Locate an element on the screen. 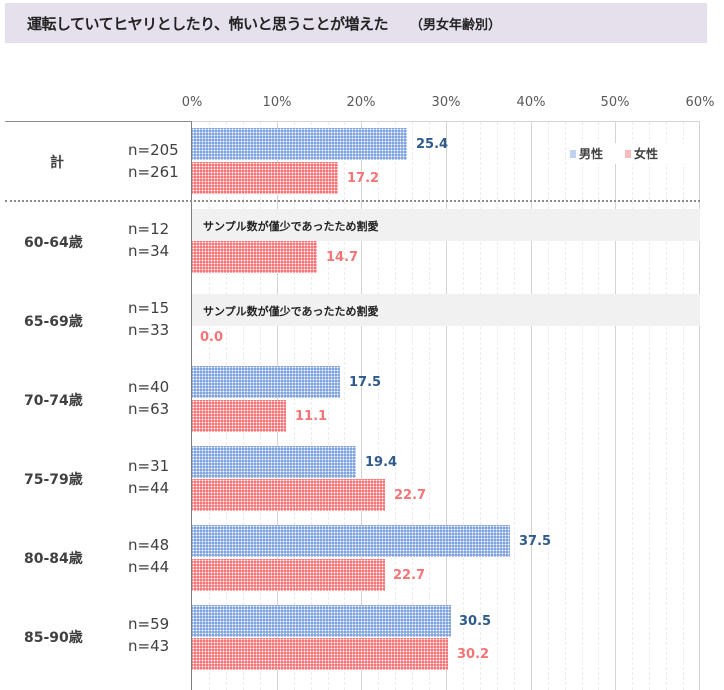  n-female-70-74: n=63 is located at coordinates (149, 409).